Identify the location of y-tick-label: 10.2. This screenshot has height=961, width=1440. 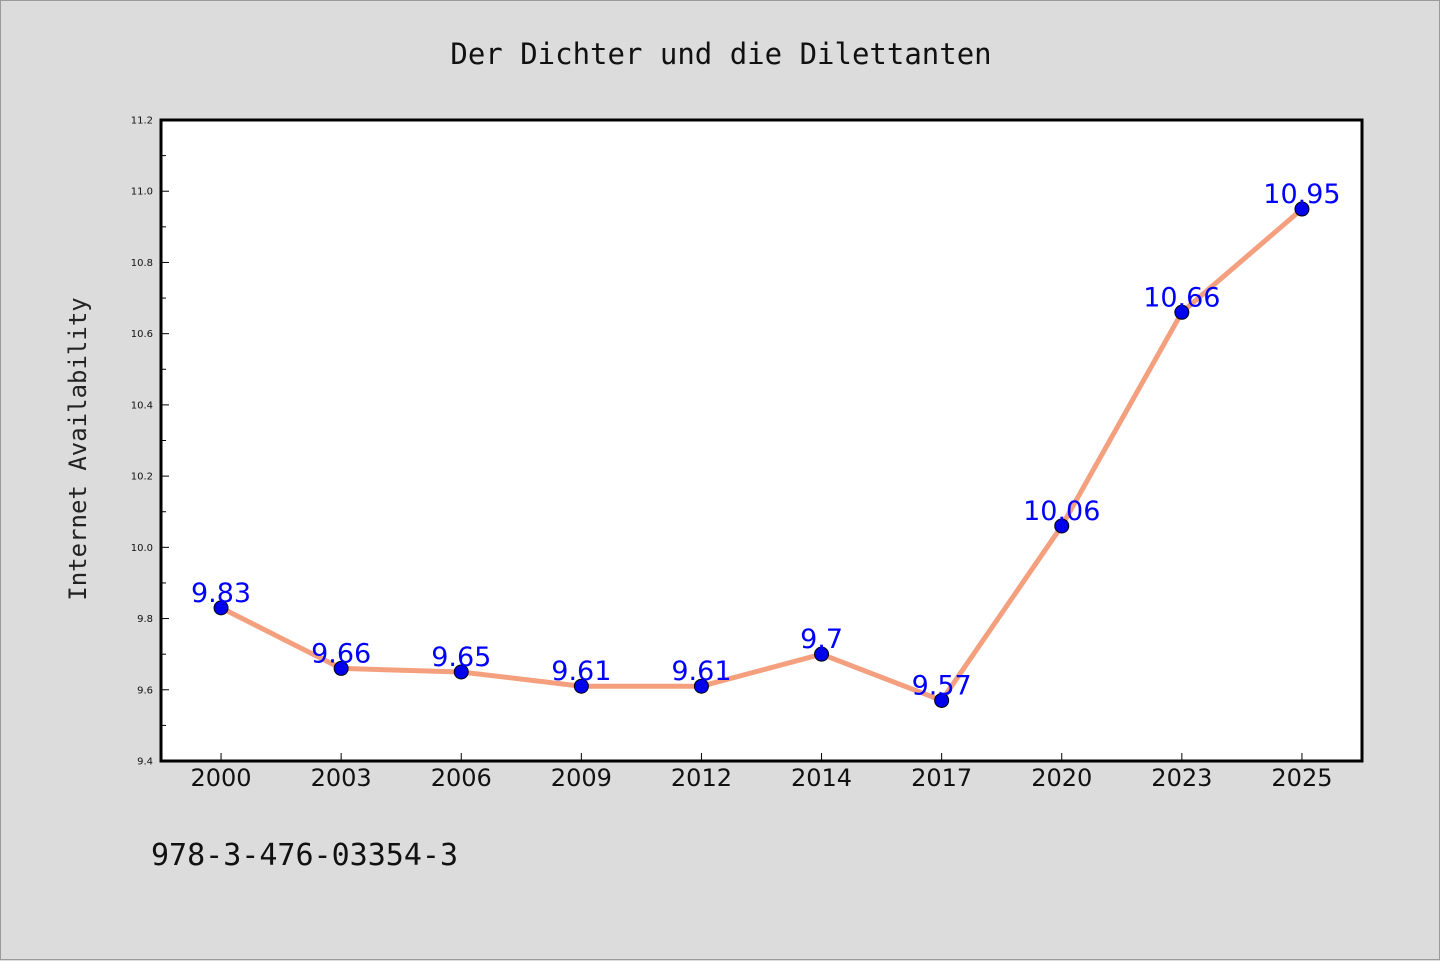
(142, 477).